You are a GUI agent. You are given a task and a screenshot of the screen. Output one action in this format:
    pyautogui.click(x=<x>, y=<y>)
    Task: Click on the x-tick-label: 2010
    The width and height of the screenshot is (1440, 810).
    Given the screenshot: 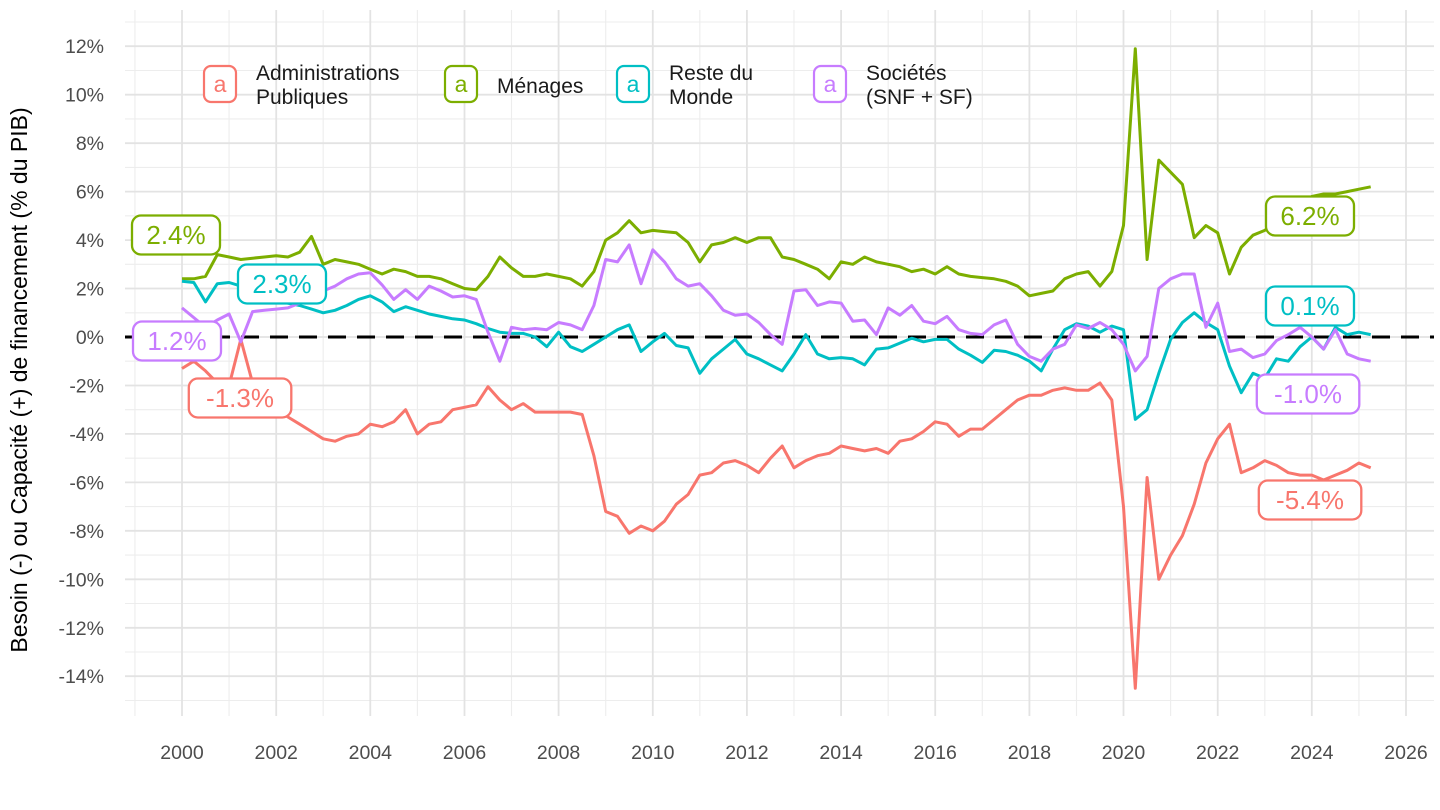 What is the action you would take?
    pyautogui.click(x=653, y=753)
    